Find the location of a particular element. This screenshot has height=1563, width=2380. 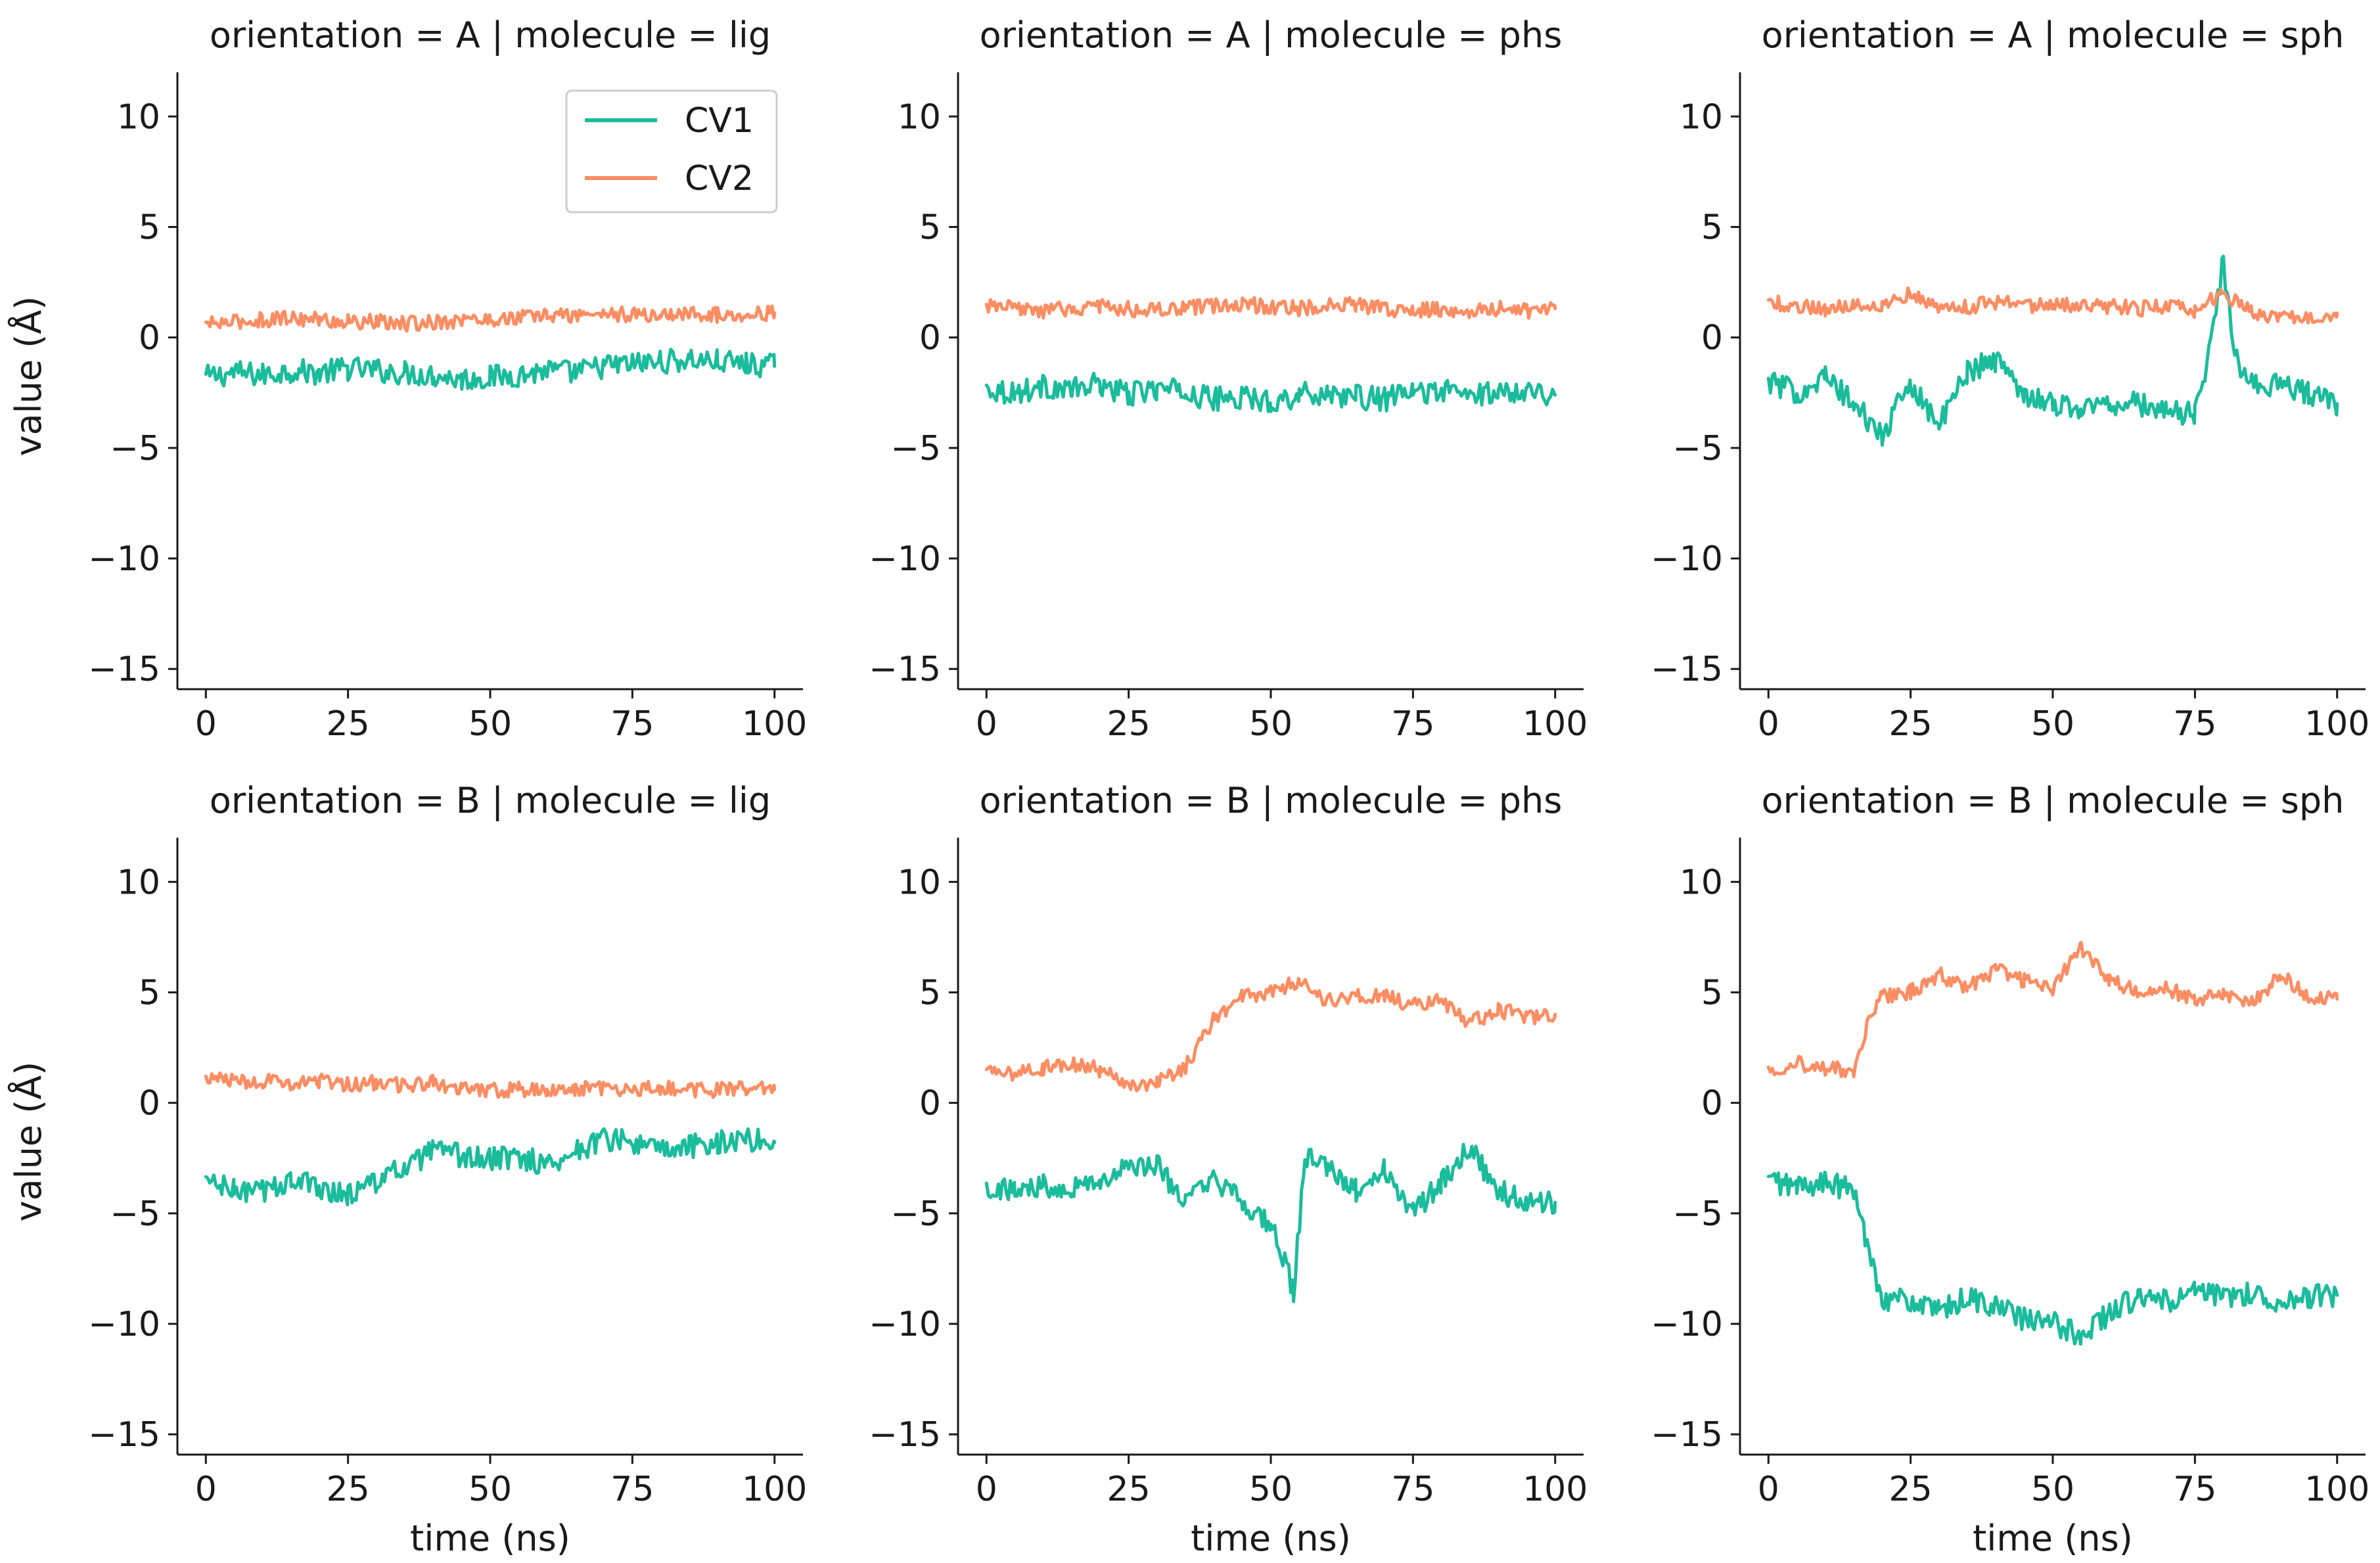

panel-title: orientation = A | molecule = lig is located at coordinates (490, 35).